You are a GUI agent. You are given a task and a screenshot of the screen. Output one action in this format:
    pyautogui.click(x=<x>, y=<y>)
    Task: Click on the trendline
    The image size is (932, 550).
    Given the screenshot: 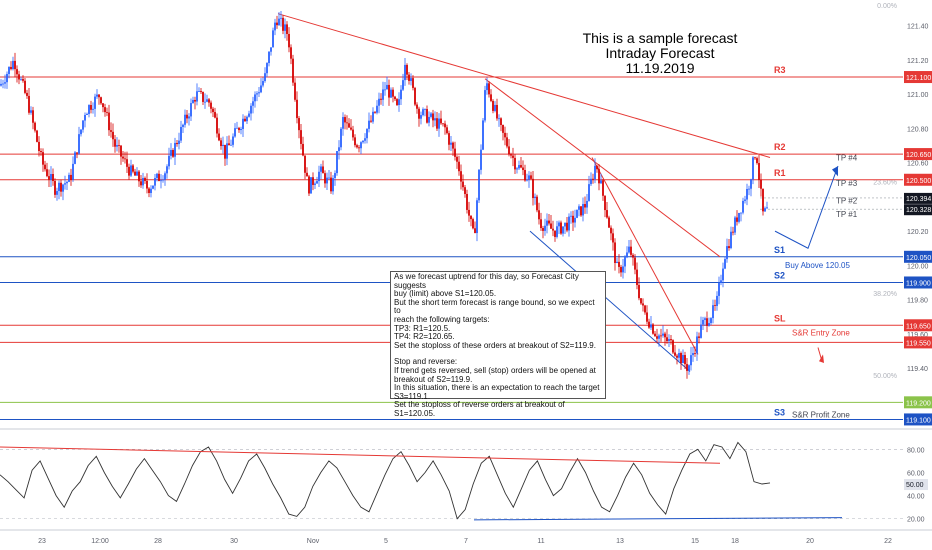 What is the action you would take?
    pyautogui.click(x=602, y=168)
    